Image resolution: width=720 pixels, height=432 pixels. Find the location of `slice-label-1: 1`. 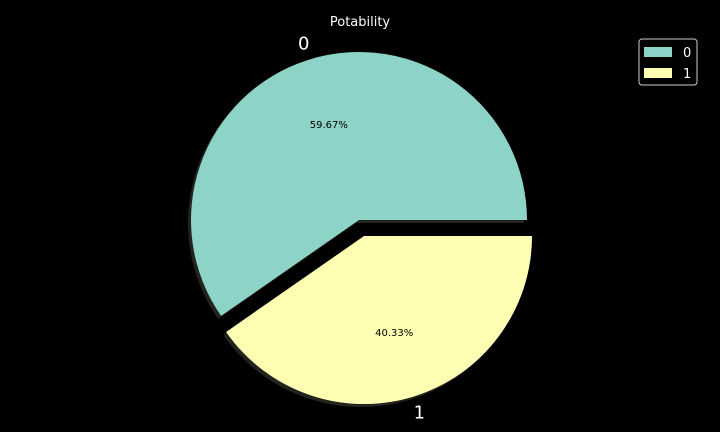

slice-label-1: 1 is located at coordinates (419, 412).